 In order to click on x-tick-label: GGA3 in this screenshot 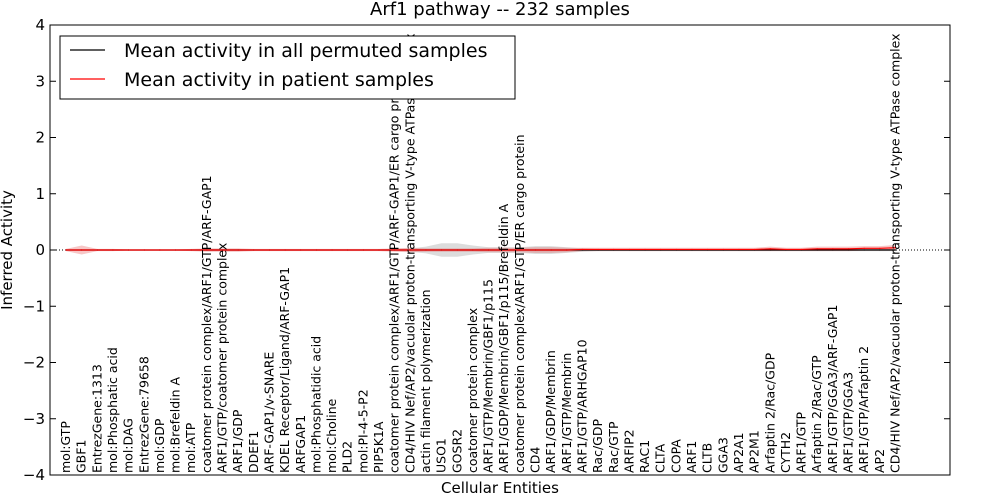, I will do `click(722, 455)`.